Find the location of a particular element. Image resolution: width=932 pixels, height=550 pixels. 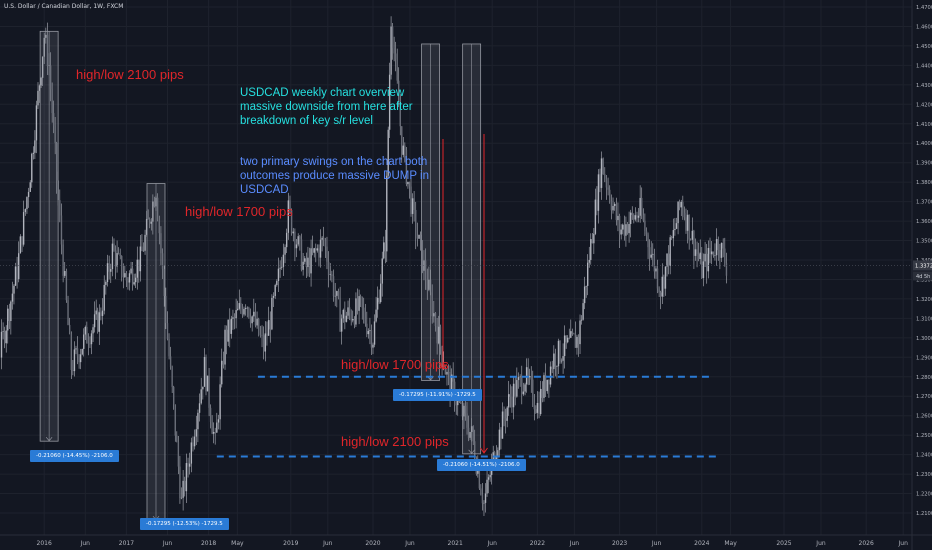

measure-arrowhead is located at coordinates (471, 451).